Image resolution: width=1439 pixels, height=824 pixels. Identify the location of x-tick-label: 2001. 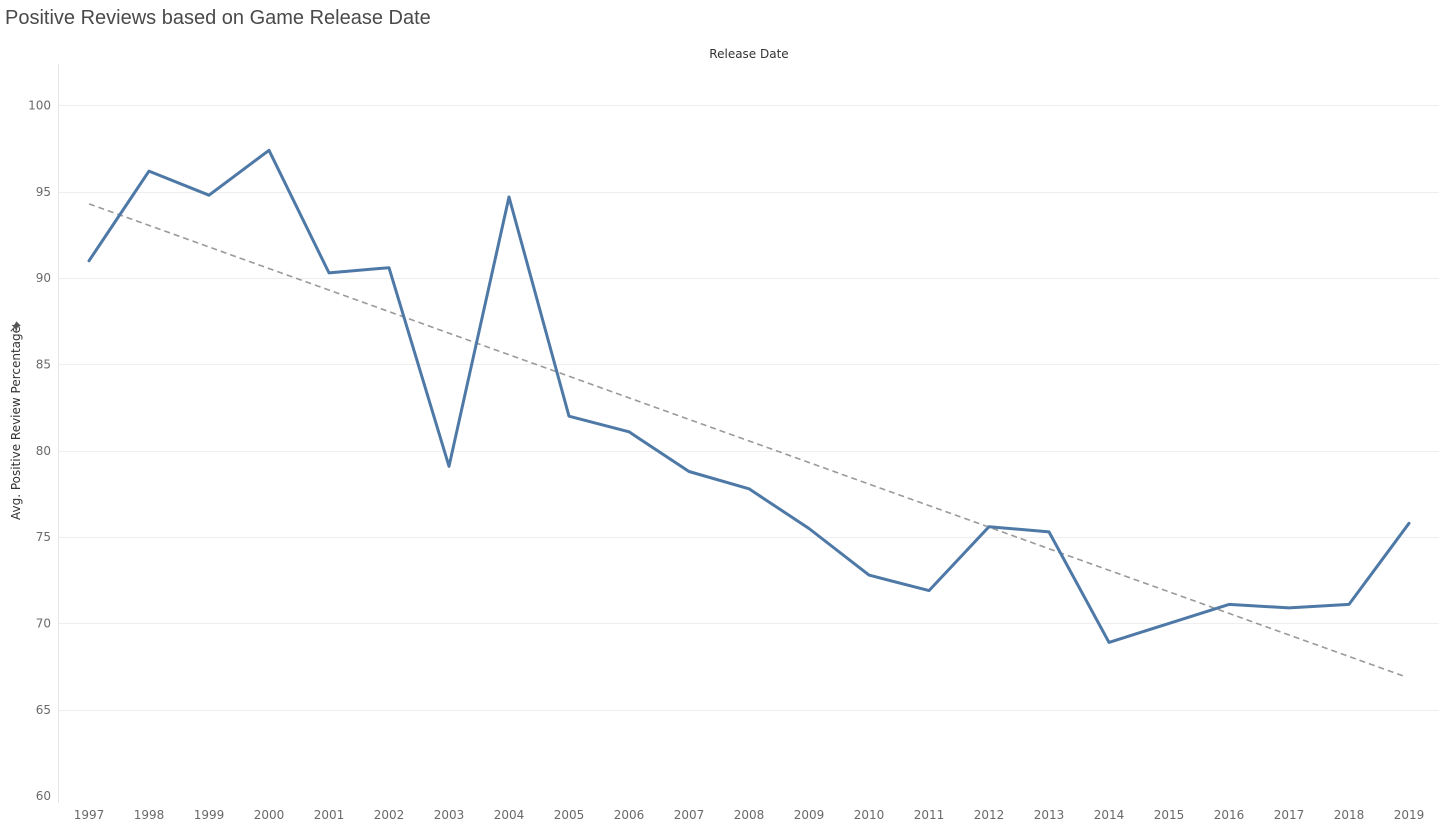
(329, 815).